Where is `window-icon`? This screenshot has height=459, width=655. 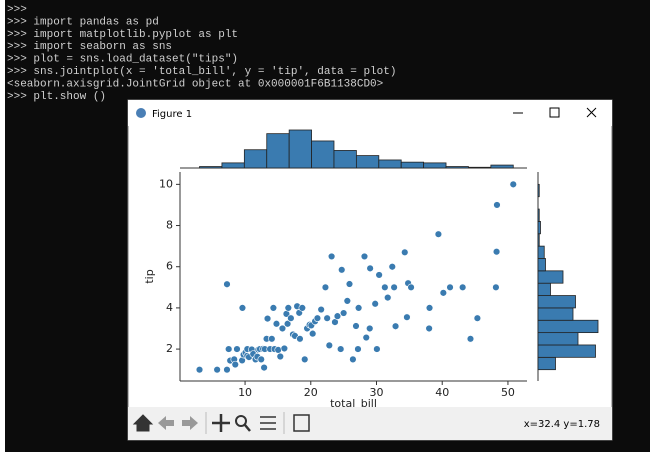 window-icon is located at coordinates (141, 113).